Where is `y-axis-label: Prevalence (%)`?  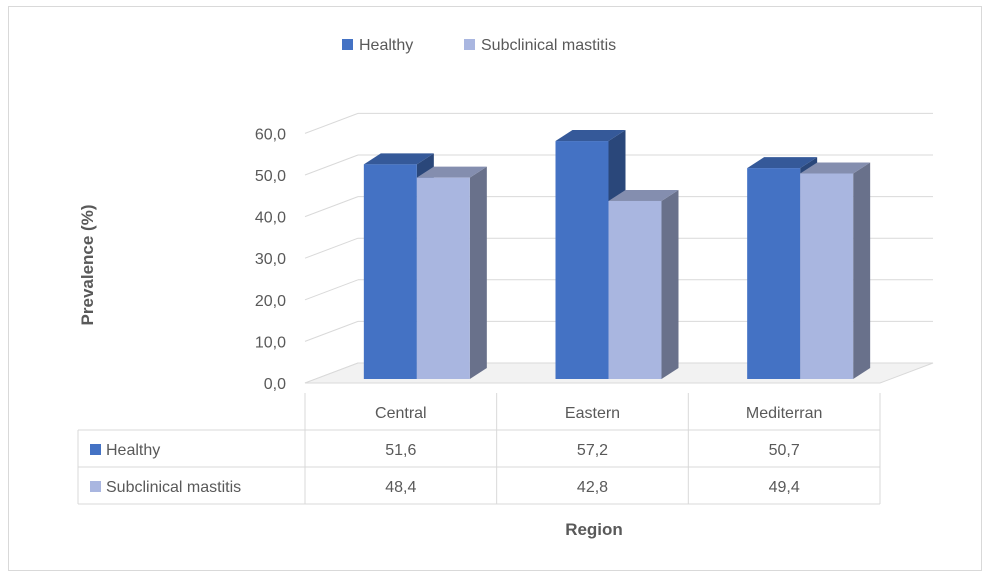 y-axis-label: Prevalence (%) is located at coordinates (87, 265).